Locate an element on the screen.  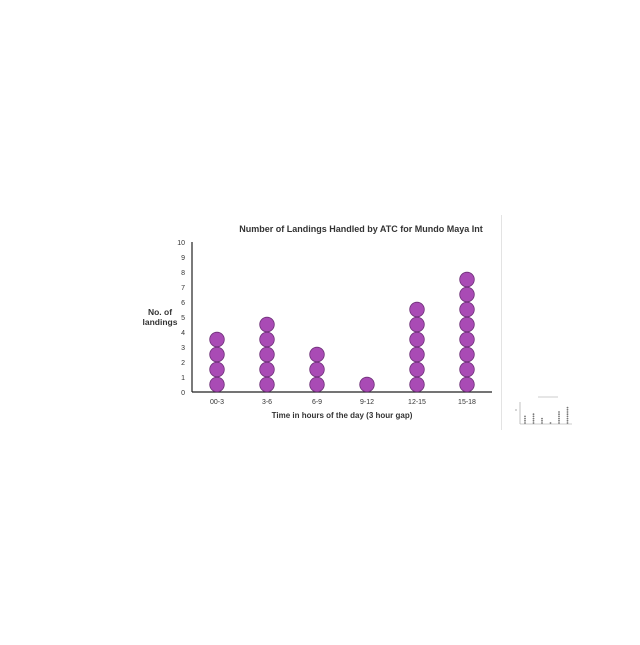
dot-marks is located at coordinates (342, 332).